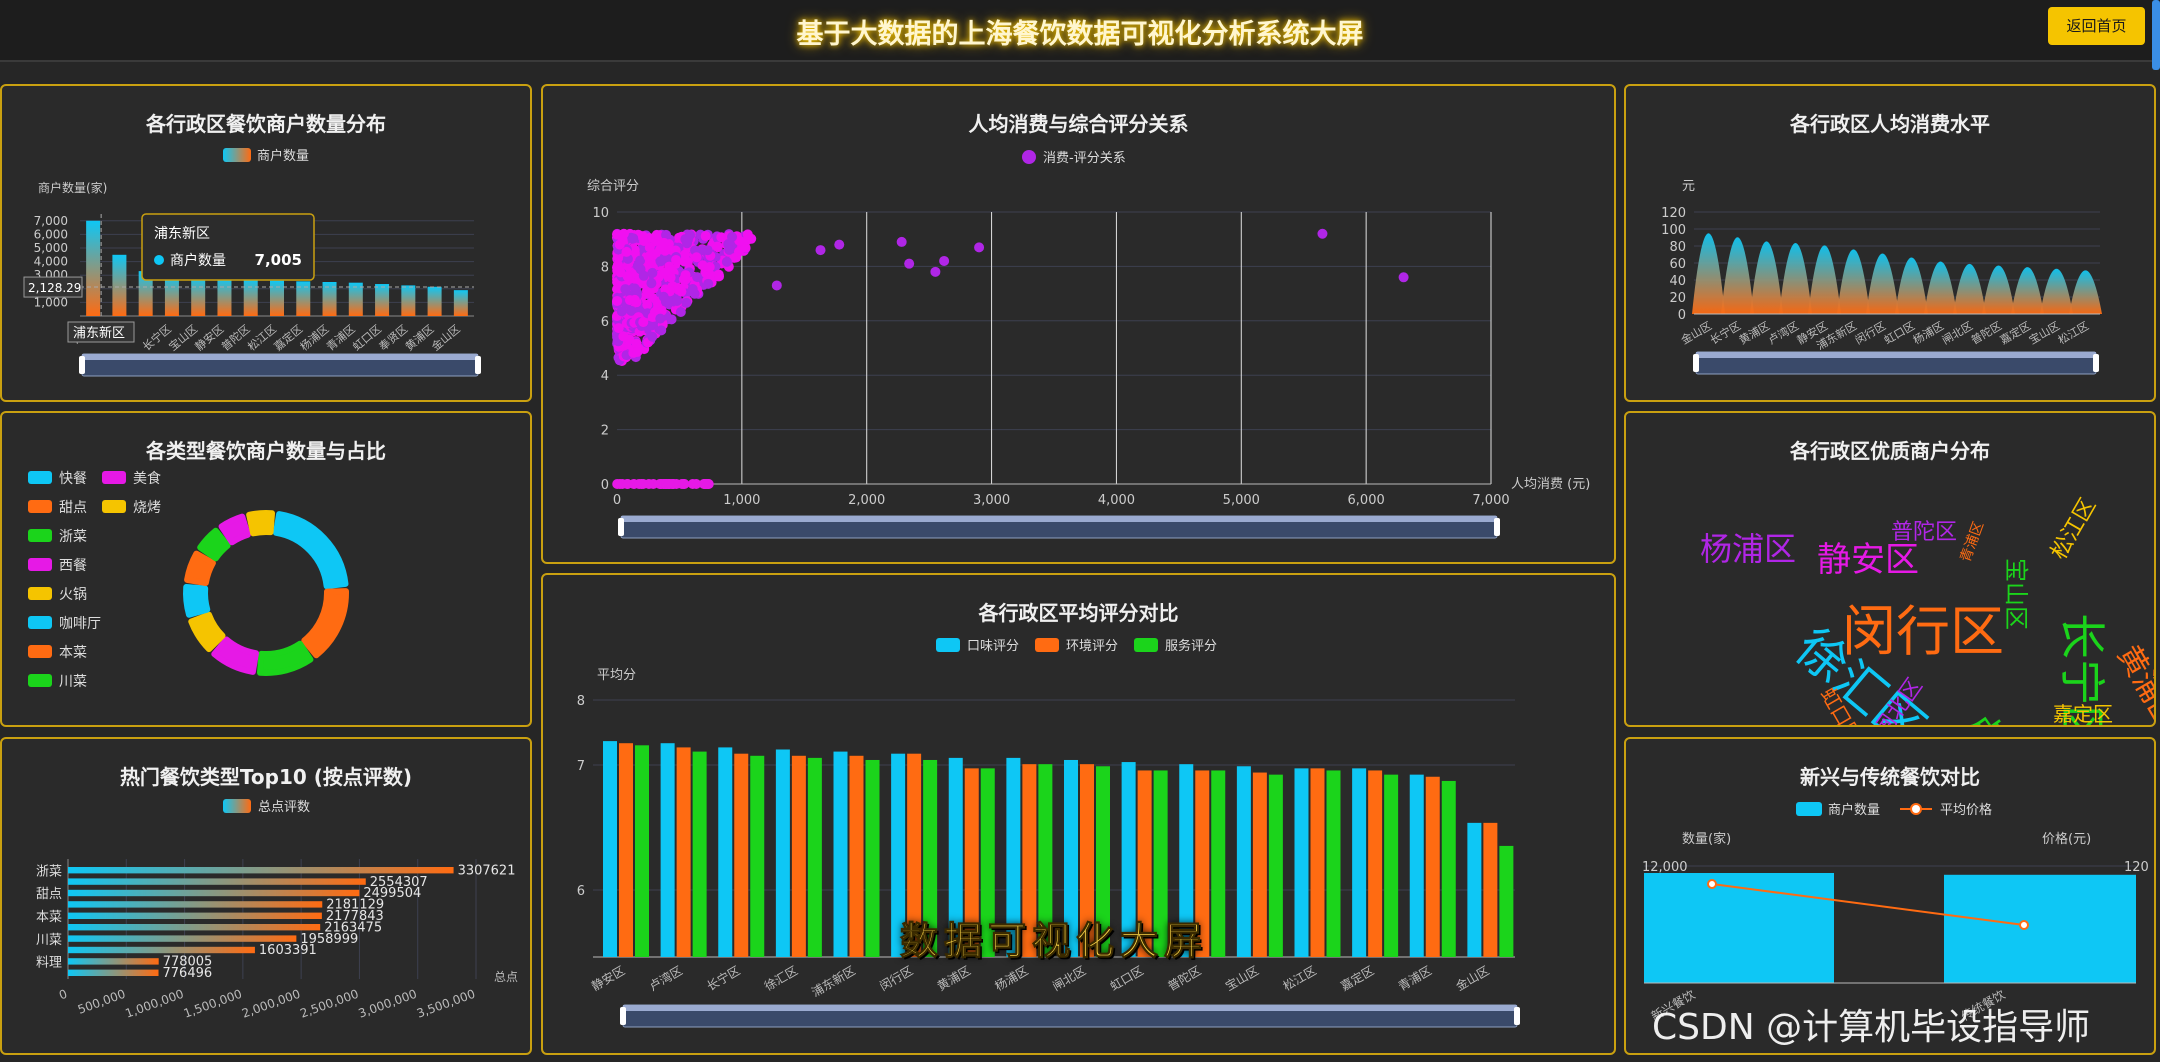  Describe the element at coordinates (993, 646) in the screenshot. I see `legend-label: 口味评分` at that location.